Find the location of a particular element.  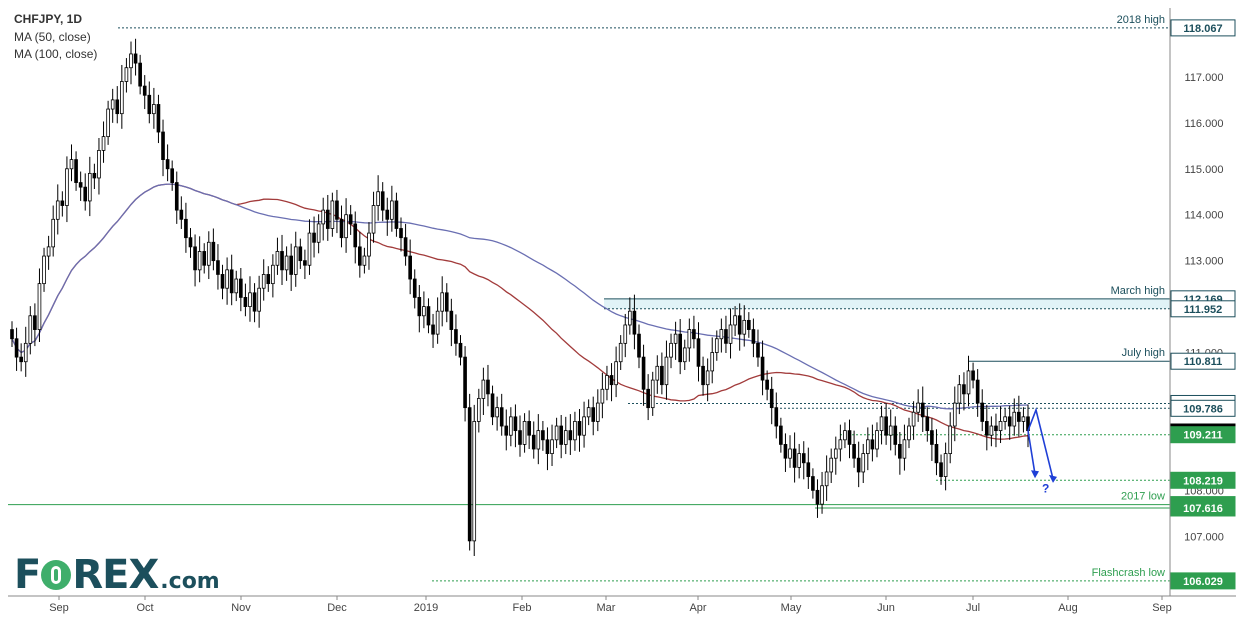

projection-question-mark: ? is located at coordinates (1045, 489).